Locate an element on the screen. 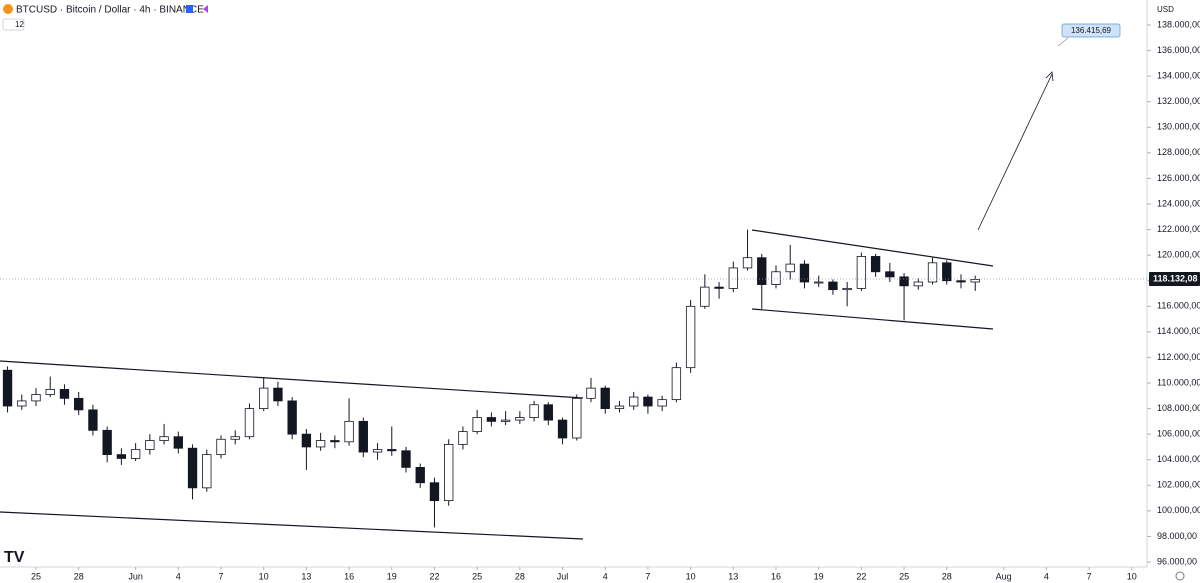 The image size is (1200, 583). x-tick-label: 19 is located at coordinates (819, 576).